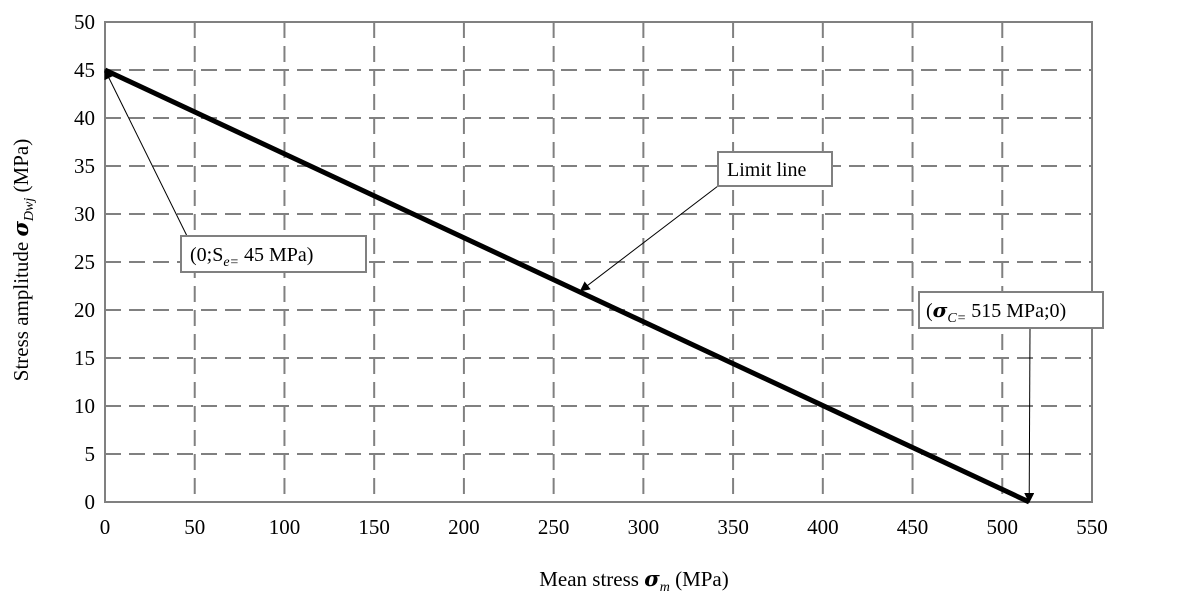 This screenshot has height=599, width=1185. Describe the element at coordinates (591, 579) in the screenshot. I see `x-axis-title-prefix: Mean stress` at that location.